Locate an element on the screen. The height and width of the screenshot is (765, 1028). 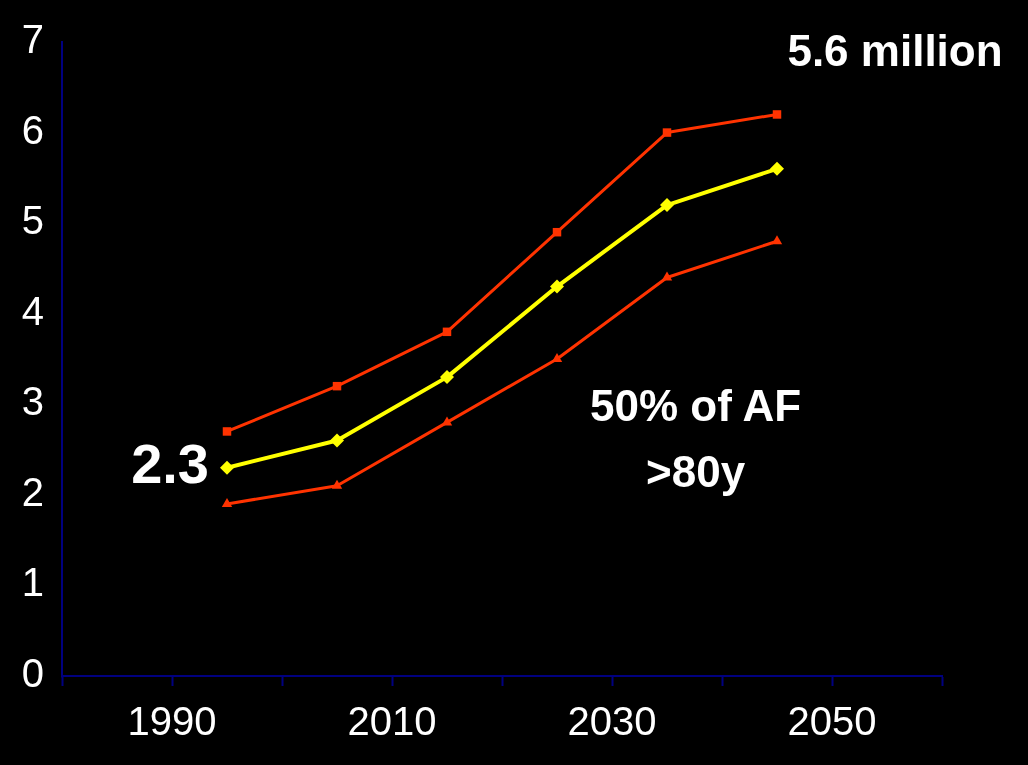
x-tick-label: 1990 is located at coordinates (172, 721).